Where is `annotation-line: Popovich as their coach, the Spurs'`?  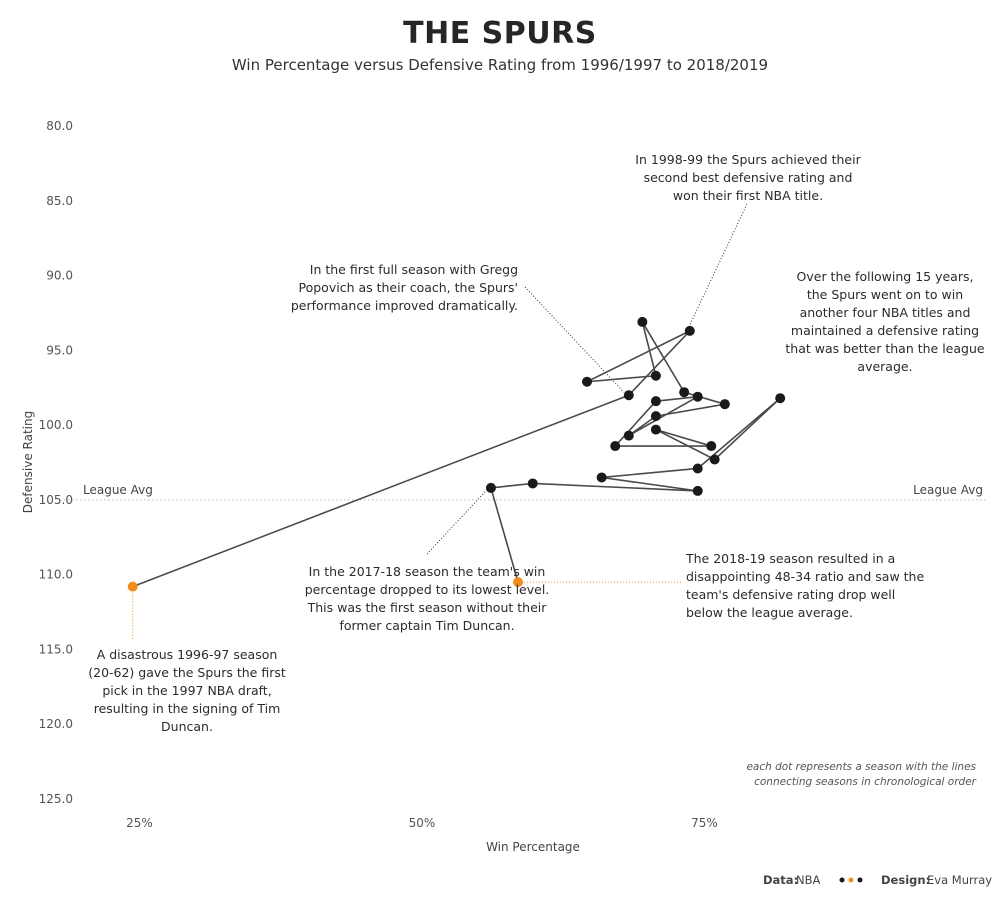 annotation-line: Popovich as their coach, the Spurs' is located at coordinates (409, 287).